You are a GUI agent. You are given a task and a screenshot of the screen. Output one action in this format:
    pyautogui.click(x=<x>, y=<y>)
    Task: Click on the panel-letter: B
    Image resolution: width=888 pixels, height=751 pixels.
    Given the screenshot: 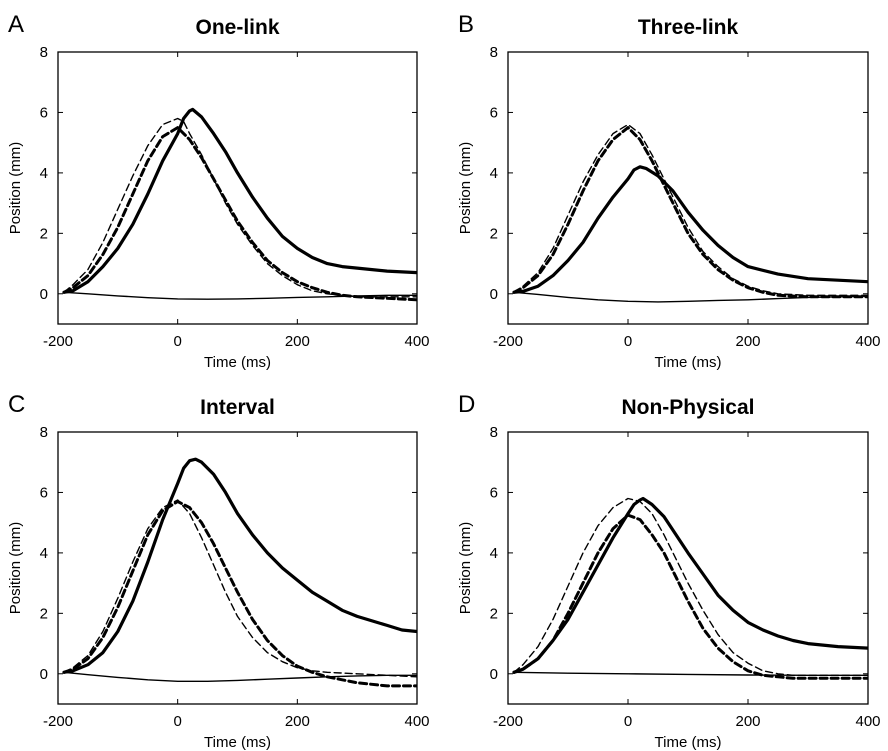 What is the action you would take?
    pyautogui.click(x=466, y=24)
    